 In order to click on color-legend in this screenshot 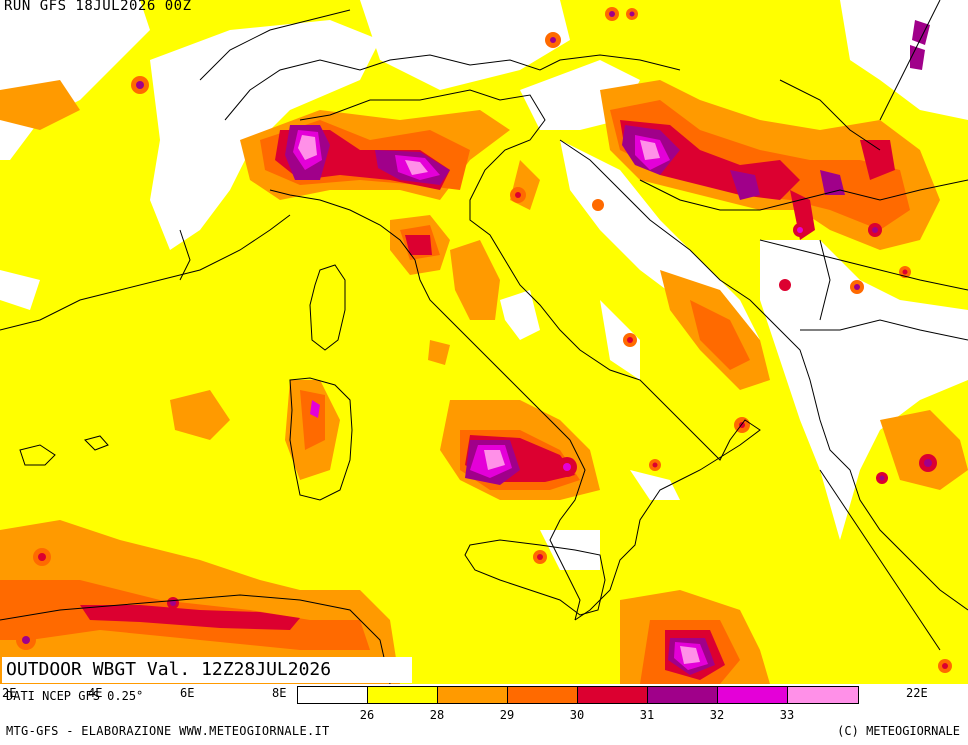, I will do `click(578, 695)`.